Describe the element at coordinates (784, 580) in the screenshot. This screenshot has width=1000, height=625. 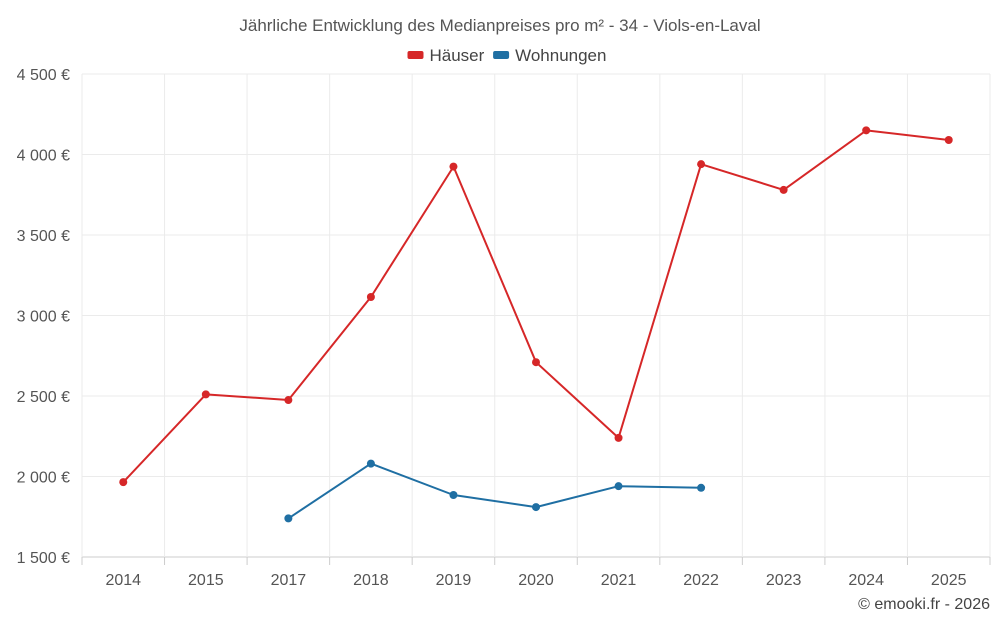
I see `x-tick-label: 2023` at that location.